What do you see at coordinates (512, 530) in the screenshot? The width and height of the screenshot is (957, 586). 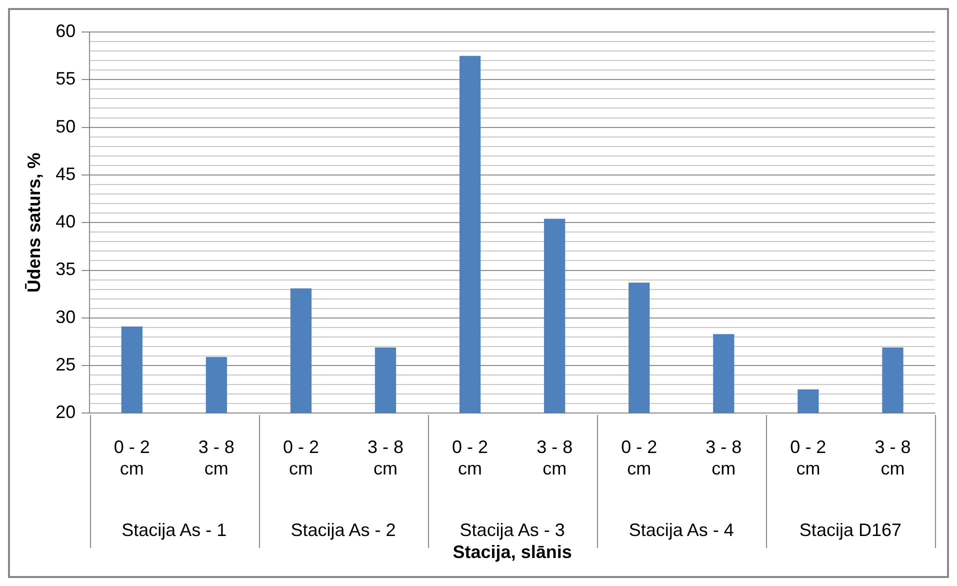 I see `text: Stacija As - 3` at bounding box center [512, 530].